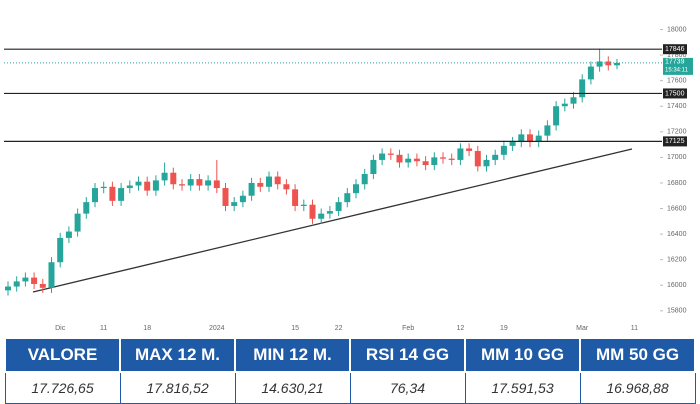 Image resolution: width=700 pixels, height=404 pixels. Describe the element at coordinates (677, 183) in the screenshot. I see `y-tick-label: 16800` at that location.